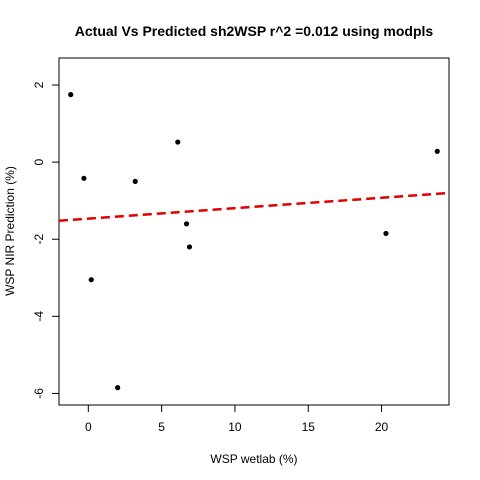 Image resolution: width=480 pixels, height=480 pixels. I want to click on regression-line-group, so click(254, 206).